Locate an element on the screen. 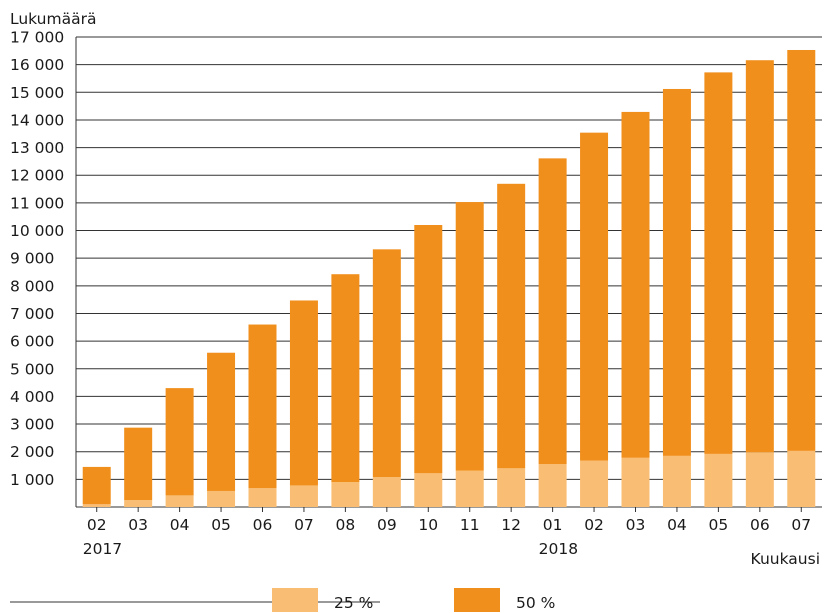 The image size is (829, 613). y-tick-label: 5 000 is located at coordinates (32, 369).